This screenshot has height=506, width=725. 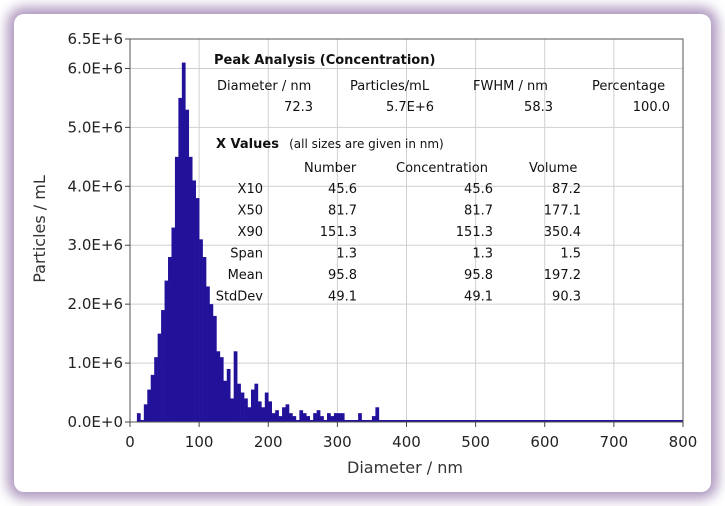 What do you see at coordinates (240, 297) in the screenshot?
I see `x-values-row-label: StdDev` at bounding box center [240, 297].